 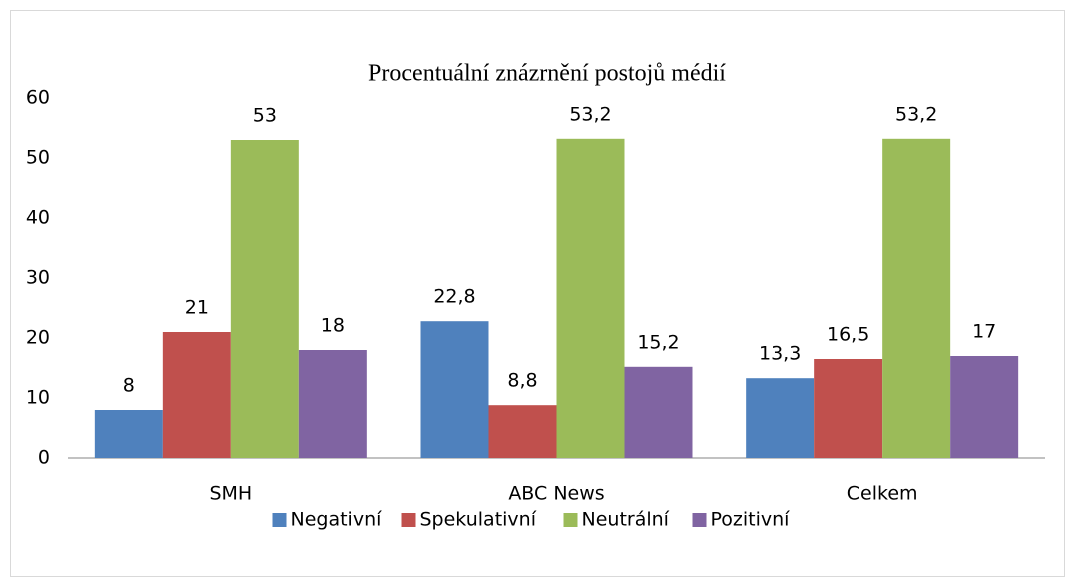 I want to click on data-label: 8, so click(x=129, y=386).